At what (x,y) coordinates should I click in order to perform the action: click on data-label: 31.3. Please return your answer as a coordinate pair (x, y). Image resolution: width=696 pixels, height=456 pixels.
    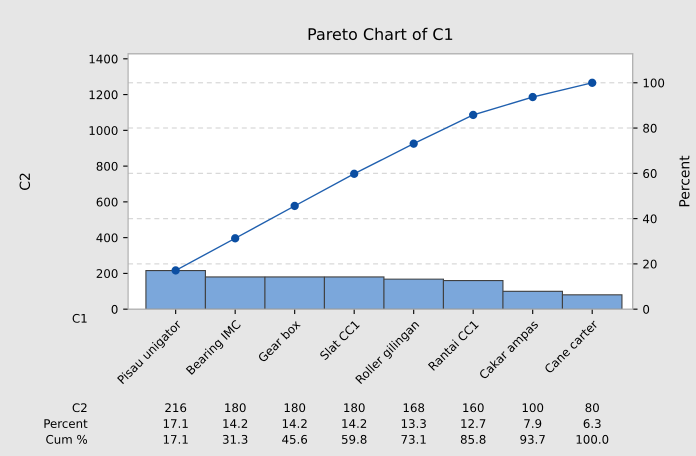
    Looking at the image, I should click on (235, 439).